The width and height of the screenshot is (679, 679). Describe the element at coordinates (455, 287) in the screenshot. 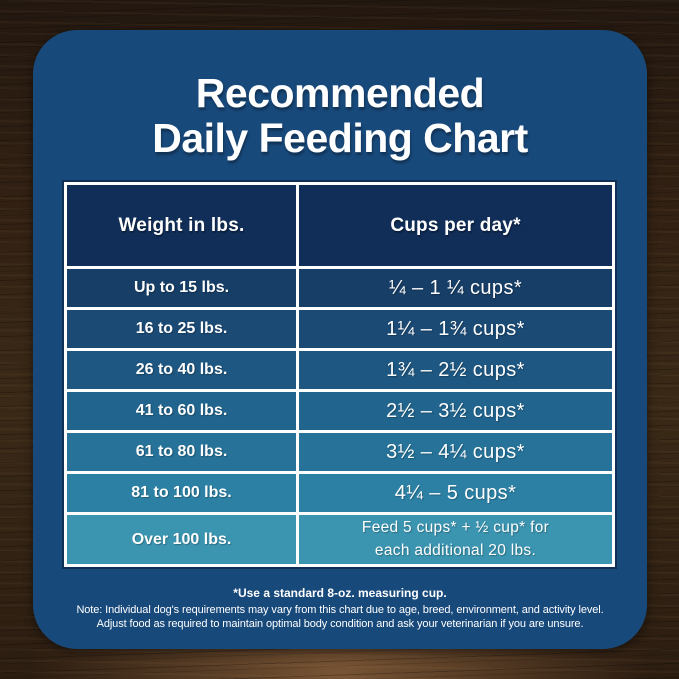

I see `cups-value: ¼ – 1 ¼ cups*` at that location.